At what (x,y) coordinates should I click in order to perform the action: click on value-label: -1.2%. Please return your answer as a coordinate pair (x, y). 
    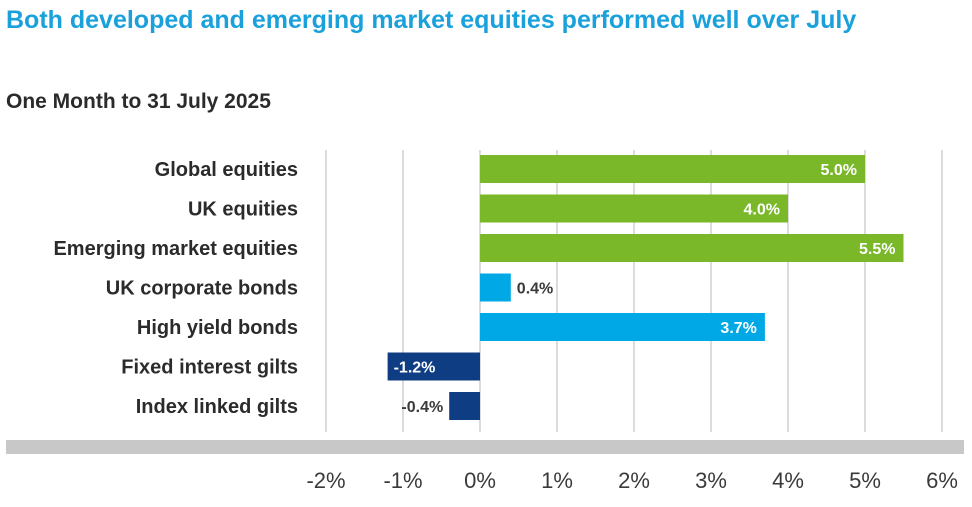
    Looking at the image, I should click on (415, 368).